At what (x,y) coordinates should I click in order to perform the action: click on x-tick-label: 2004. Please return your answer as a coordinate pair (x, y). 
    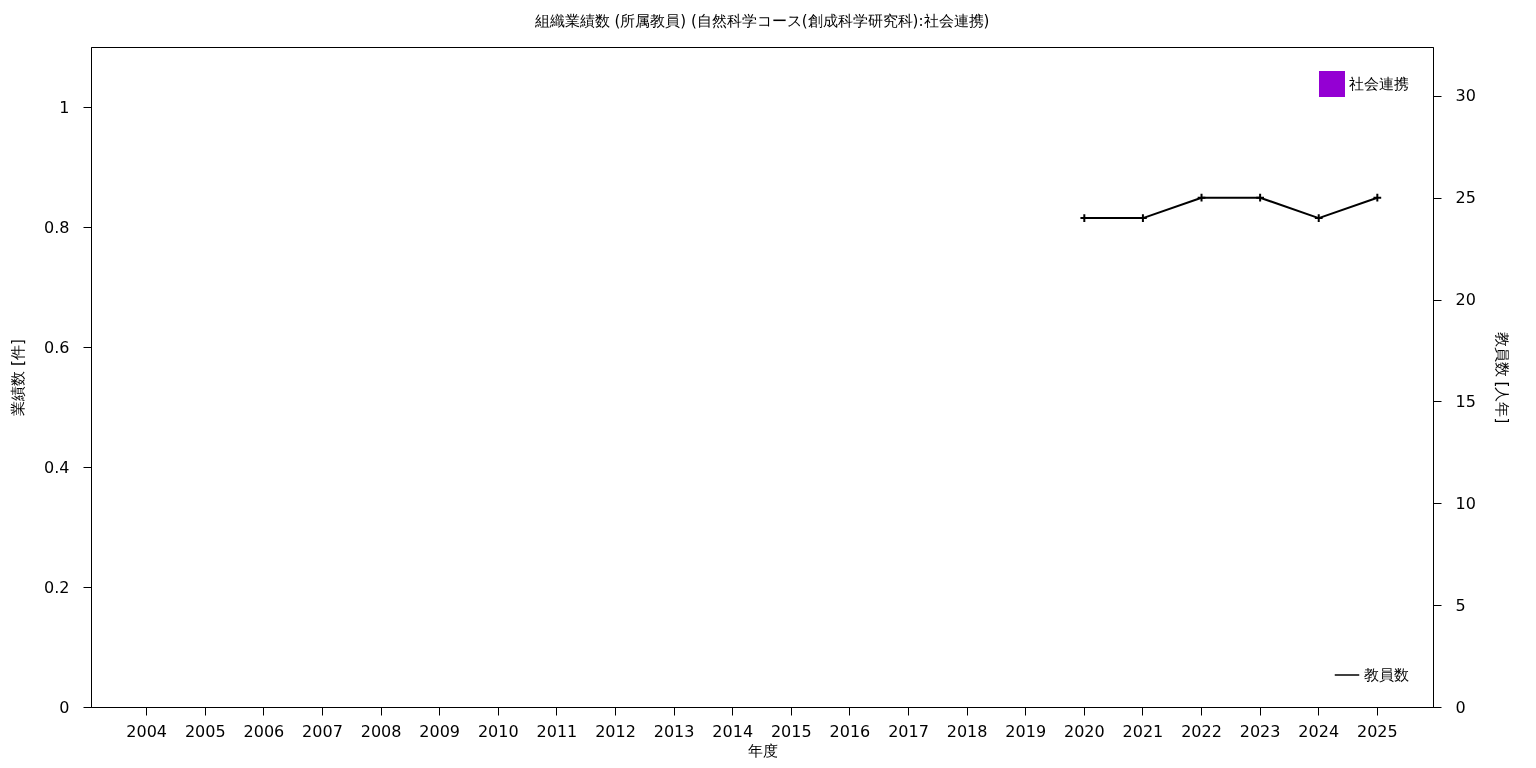
    Looking at the image, I should click on (147, 731).